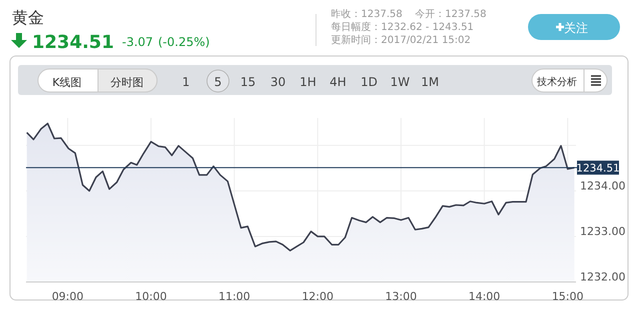 The image size is (640, 320). Describe the element at coordinates (576, 28) in the screenshot. I see `annotation: 关注` at that location.